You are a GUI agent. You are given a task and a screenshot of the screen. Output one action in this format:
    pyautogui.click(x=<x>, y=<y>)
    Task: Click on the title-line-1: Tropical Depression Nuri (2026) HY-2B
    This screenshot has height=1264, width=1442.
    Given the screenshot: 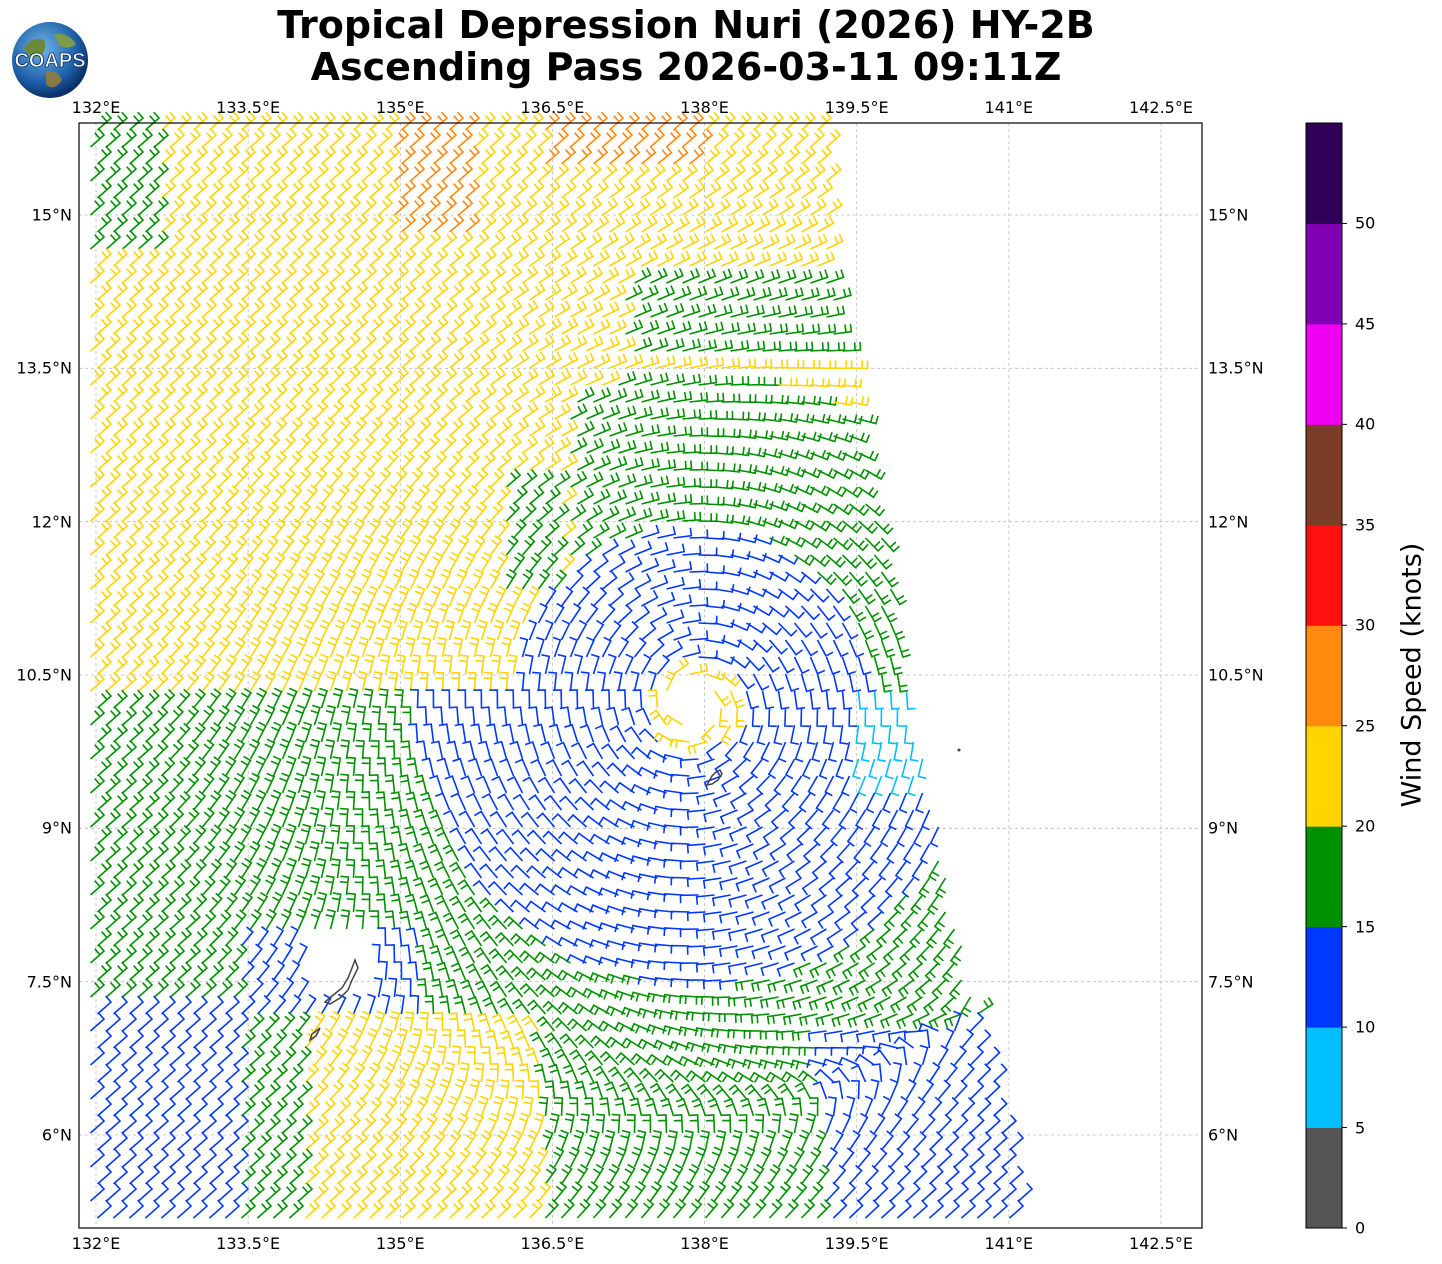 What is the action you would take?
    pyautogui.click(x=686, y=25)
    